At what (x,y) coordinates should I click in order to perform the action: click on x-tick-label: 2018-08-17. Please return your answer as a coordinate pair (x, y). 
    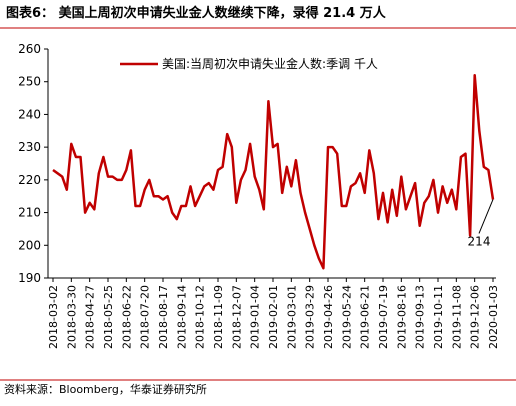
    Looking at the image, I should click on (163, 317).